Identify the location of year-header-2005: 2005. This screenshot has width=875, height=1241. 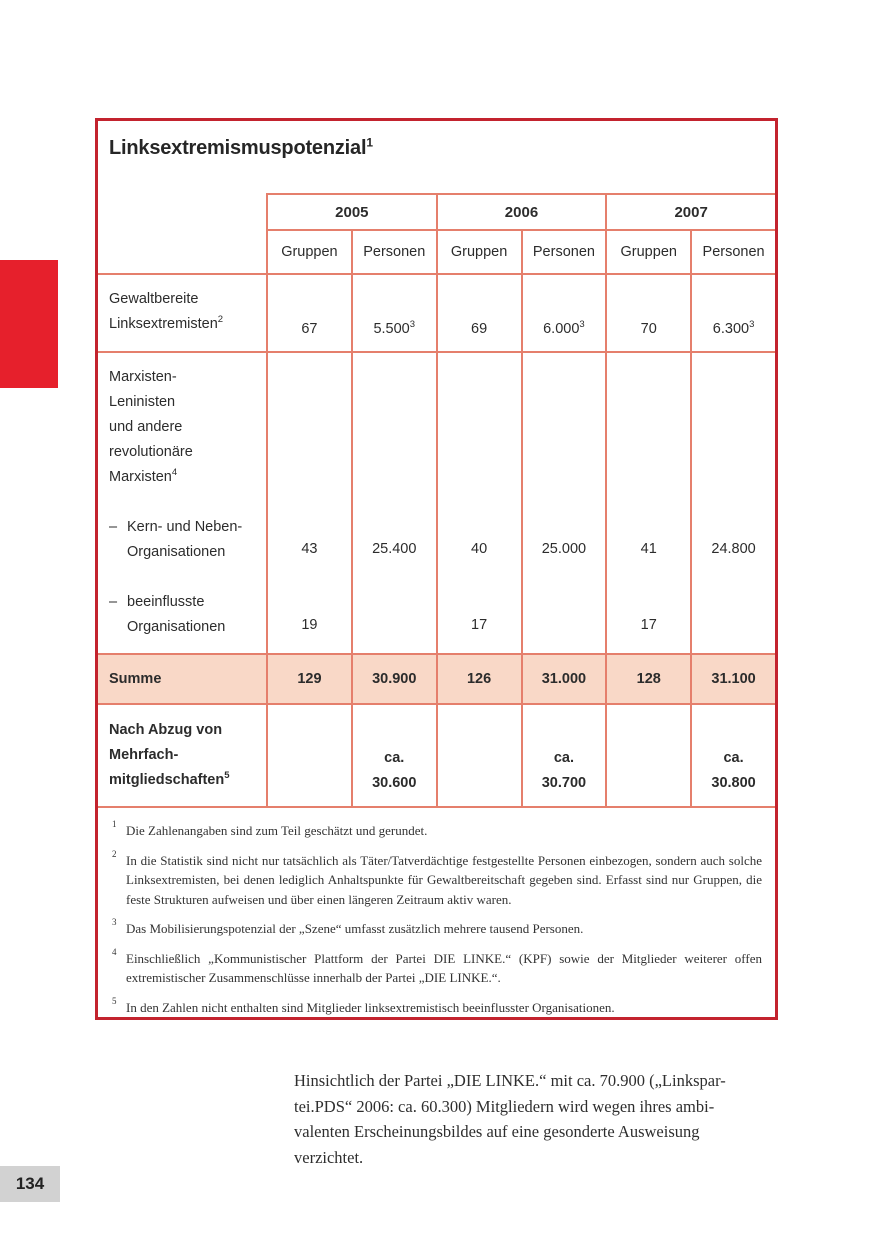
(351, 212).